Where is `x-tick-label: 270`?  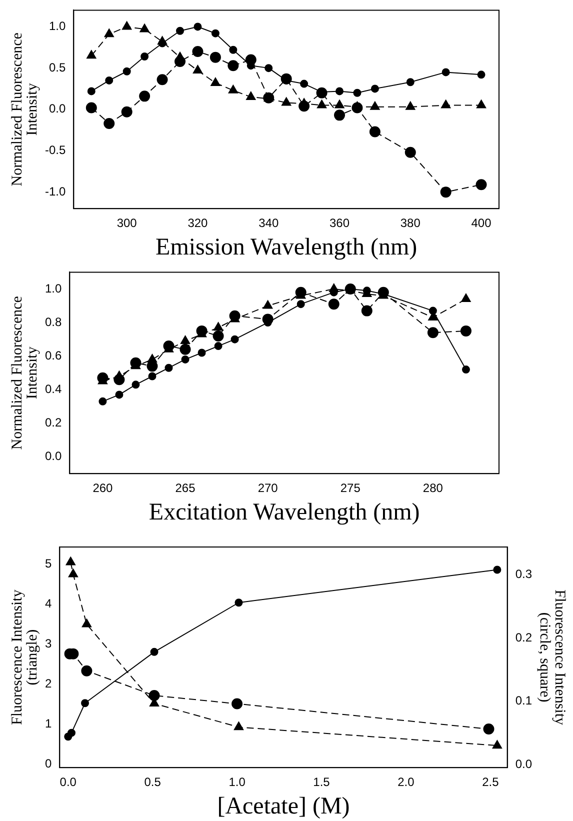
x-tick-label: 270 is located at coordinates (268, 488).